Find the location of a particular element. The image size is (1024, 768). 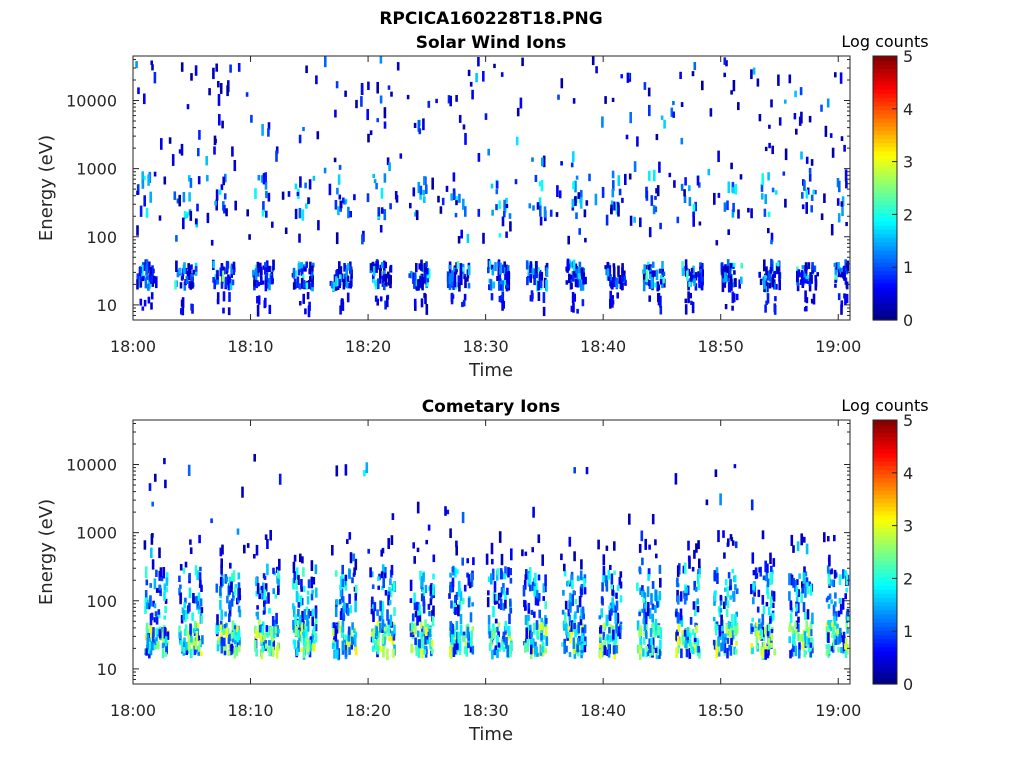

colorbar-tick-label: 0 is located at coordinates (908, 320).